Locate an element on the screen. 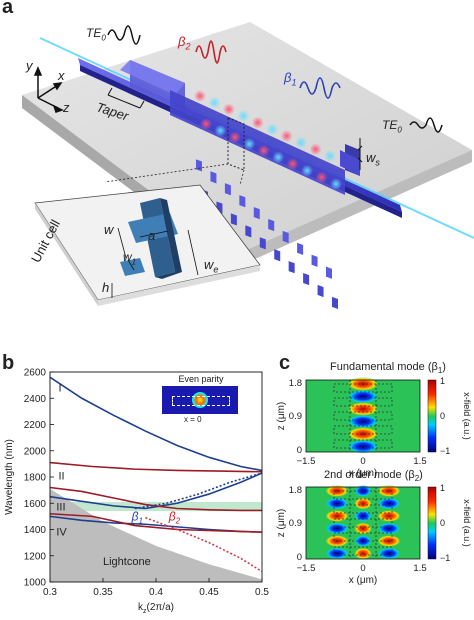  taper-bracket is located at coordinates (126, 98).